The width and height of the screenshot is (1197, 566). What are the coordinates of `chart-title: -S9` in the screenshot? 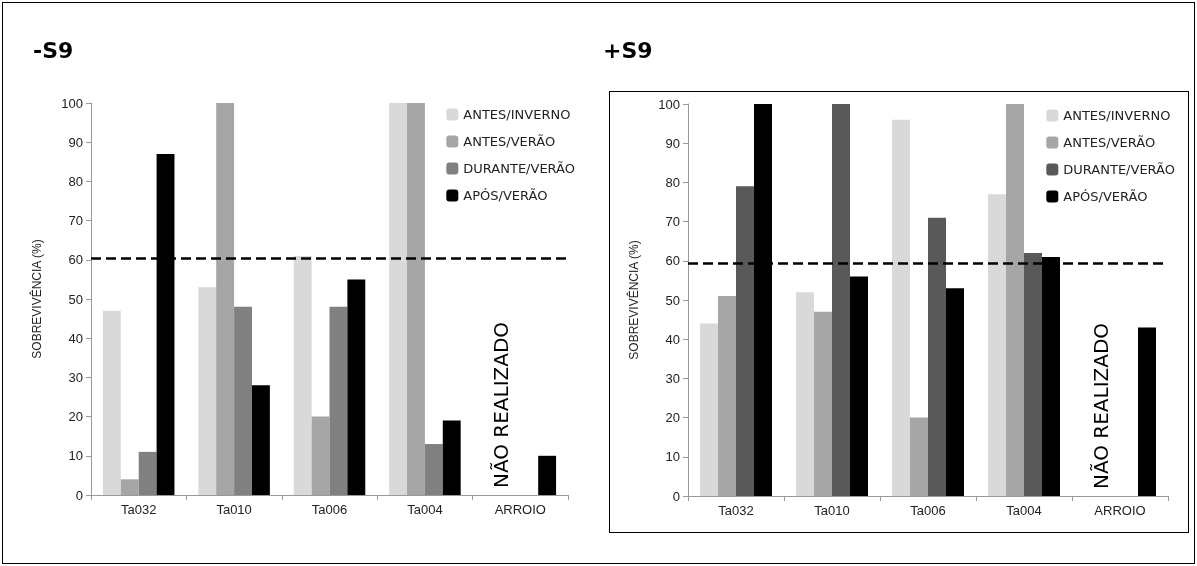 It's located at (53, 50).